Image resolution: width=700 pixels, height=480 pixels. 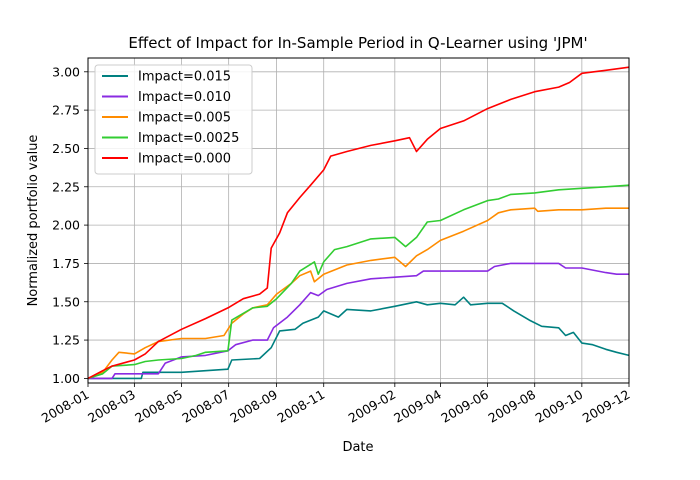 What do you see at coordinates (66, 148) in the screenshot?
I see `y-tick-label: 2.50` at bounding box center [66, 148].